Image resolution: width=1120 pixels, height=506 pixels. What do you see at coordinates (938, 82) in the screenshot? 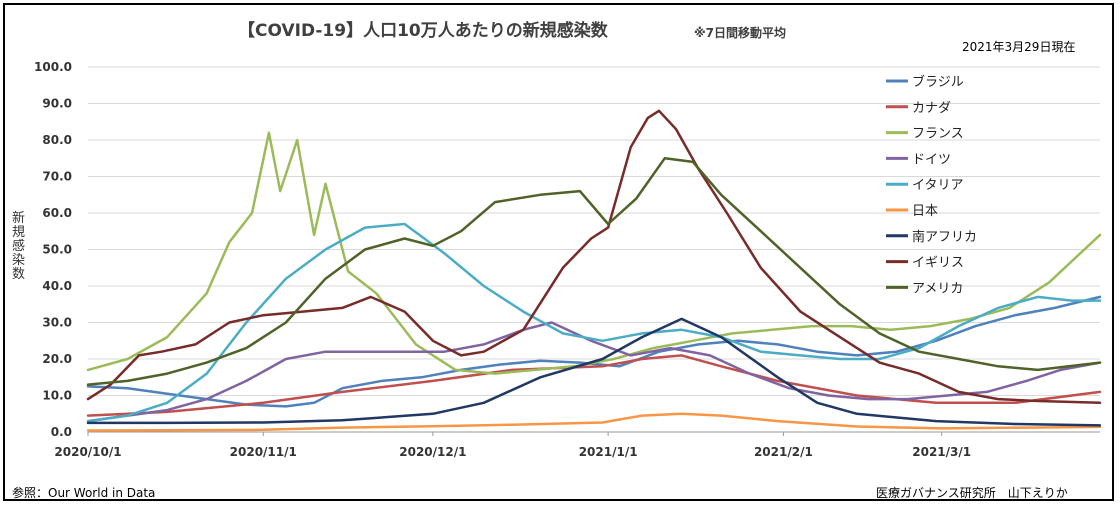
I see `legend-label: ブラジル` at bounding box center [938, 82].